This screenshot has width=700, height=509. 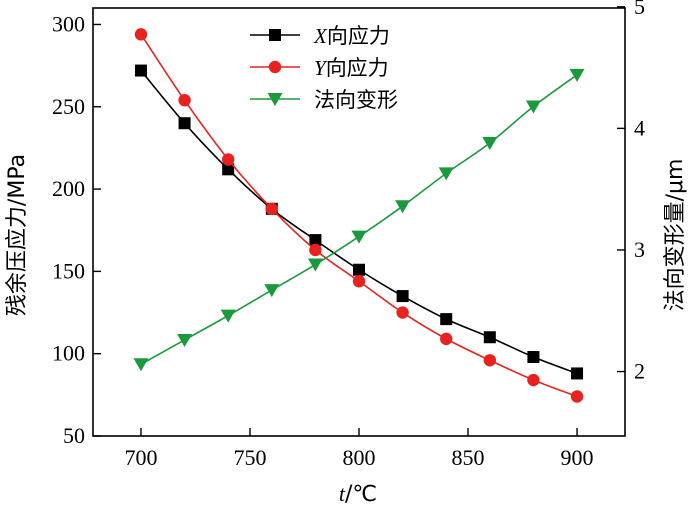 What do you see at coordinates (361, 494) in the screenshot?
I see `x-axis-label-unit: /℃` at bounding box center [361, 494].